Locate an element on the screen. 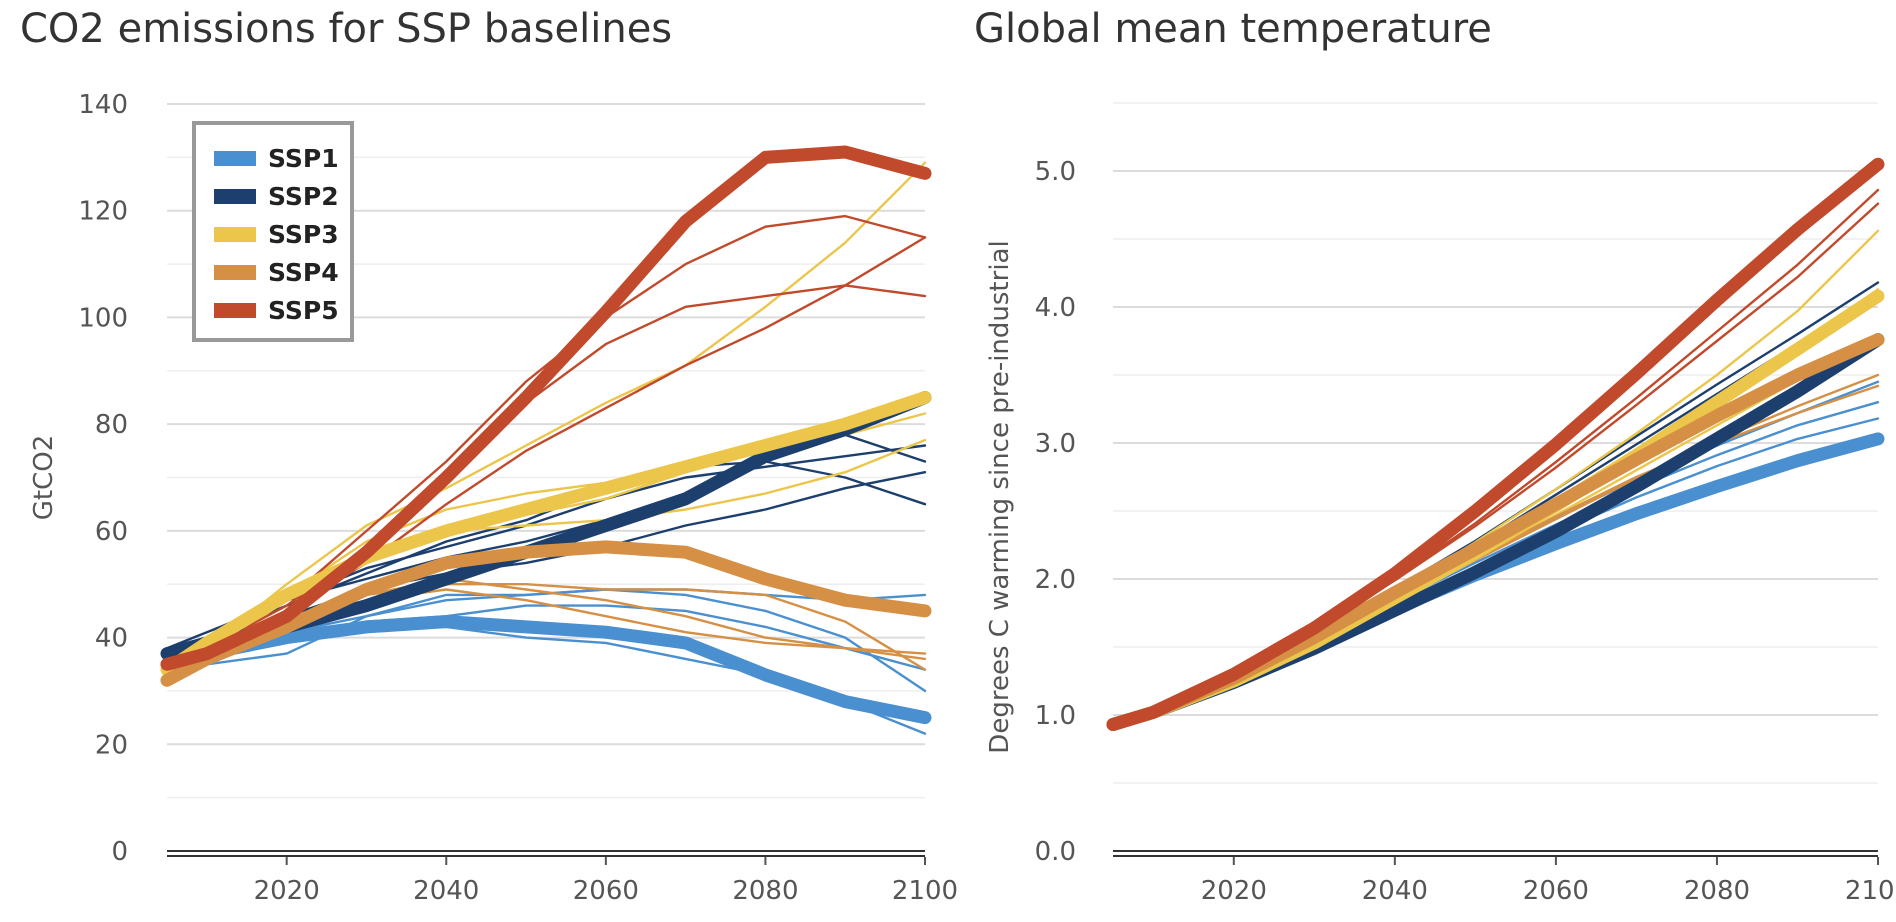  y-tick-label: 3.0 is located at coordinates (1055, 444).